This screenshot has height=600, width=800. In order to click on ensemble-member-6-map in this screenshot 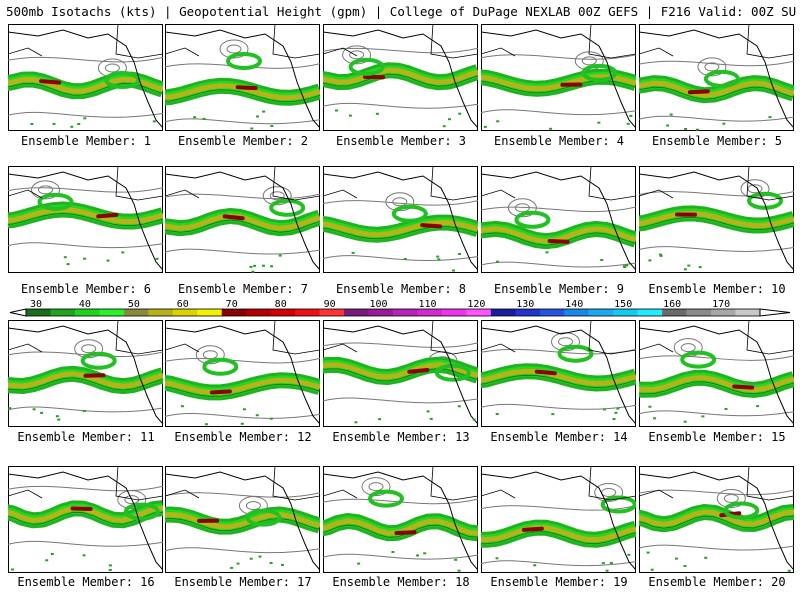, I will do `click(85, 219)`.